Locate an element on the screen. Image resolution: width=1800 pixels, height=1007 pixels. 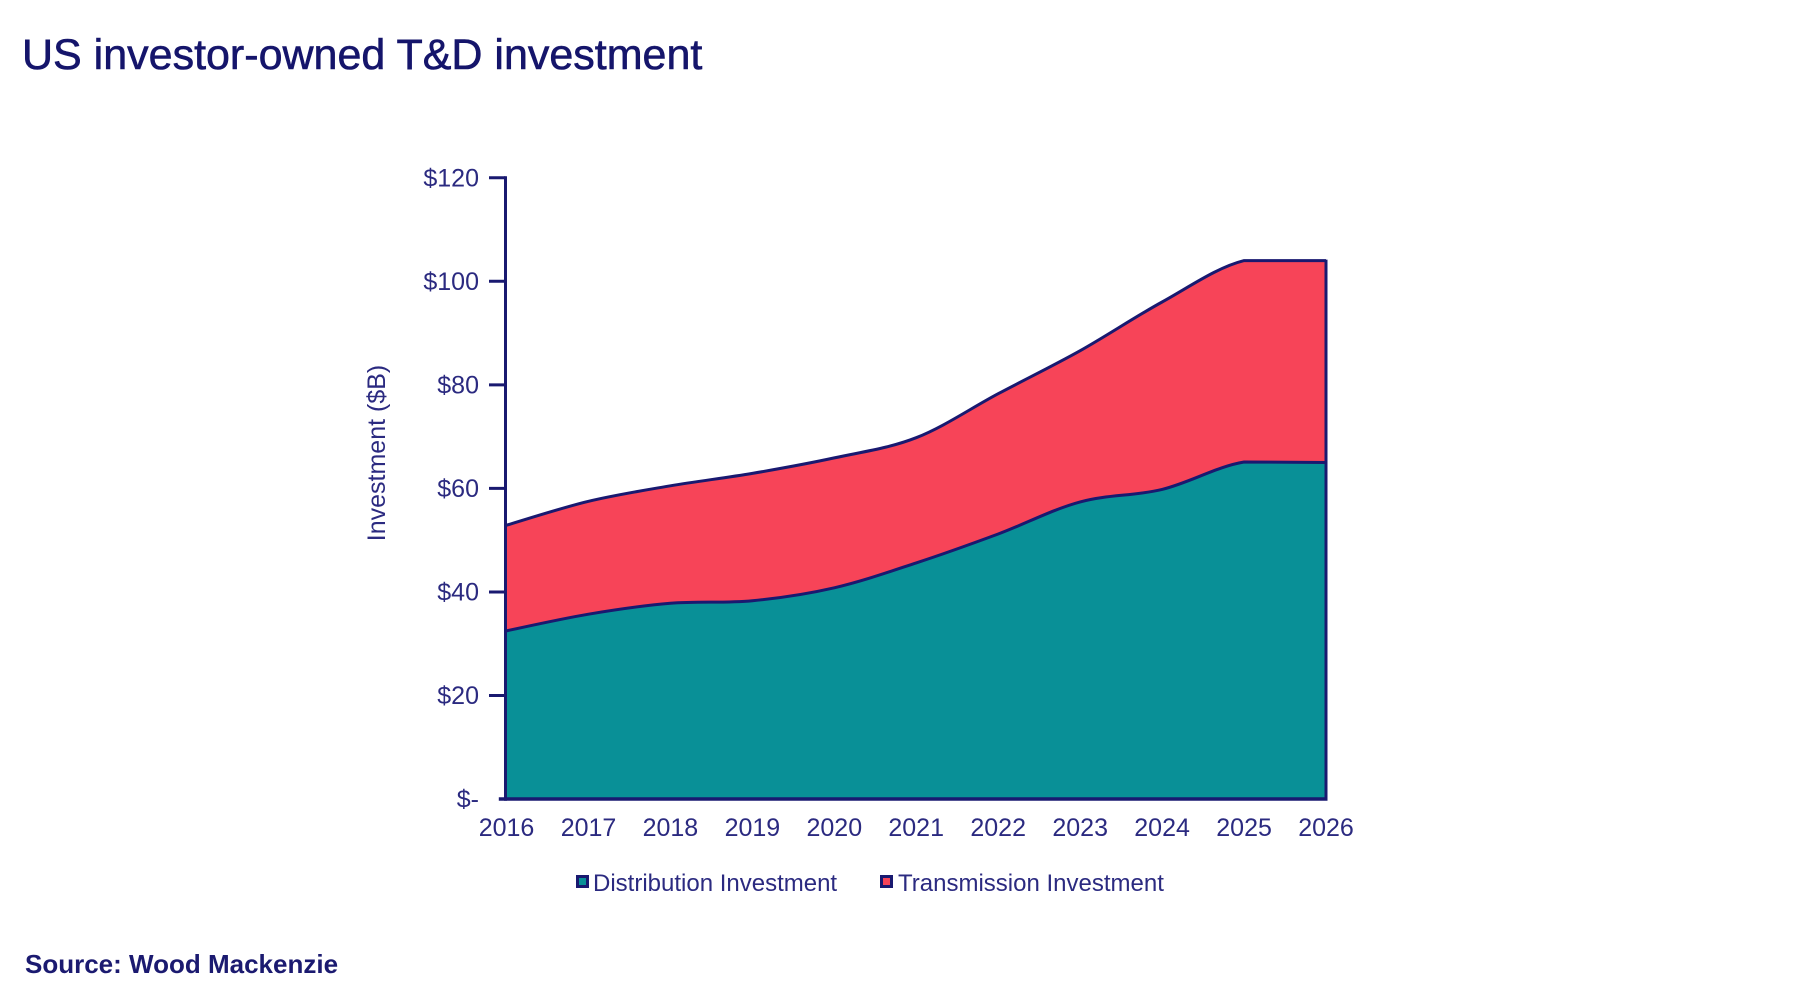
svg-text: 2018 is located at coordinates (671, 828).